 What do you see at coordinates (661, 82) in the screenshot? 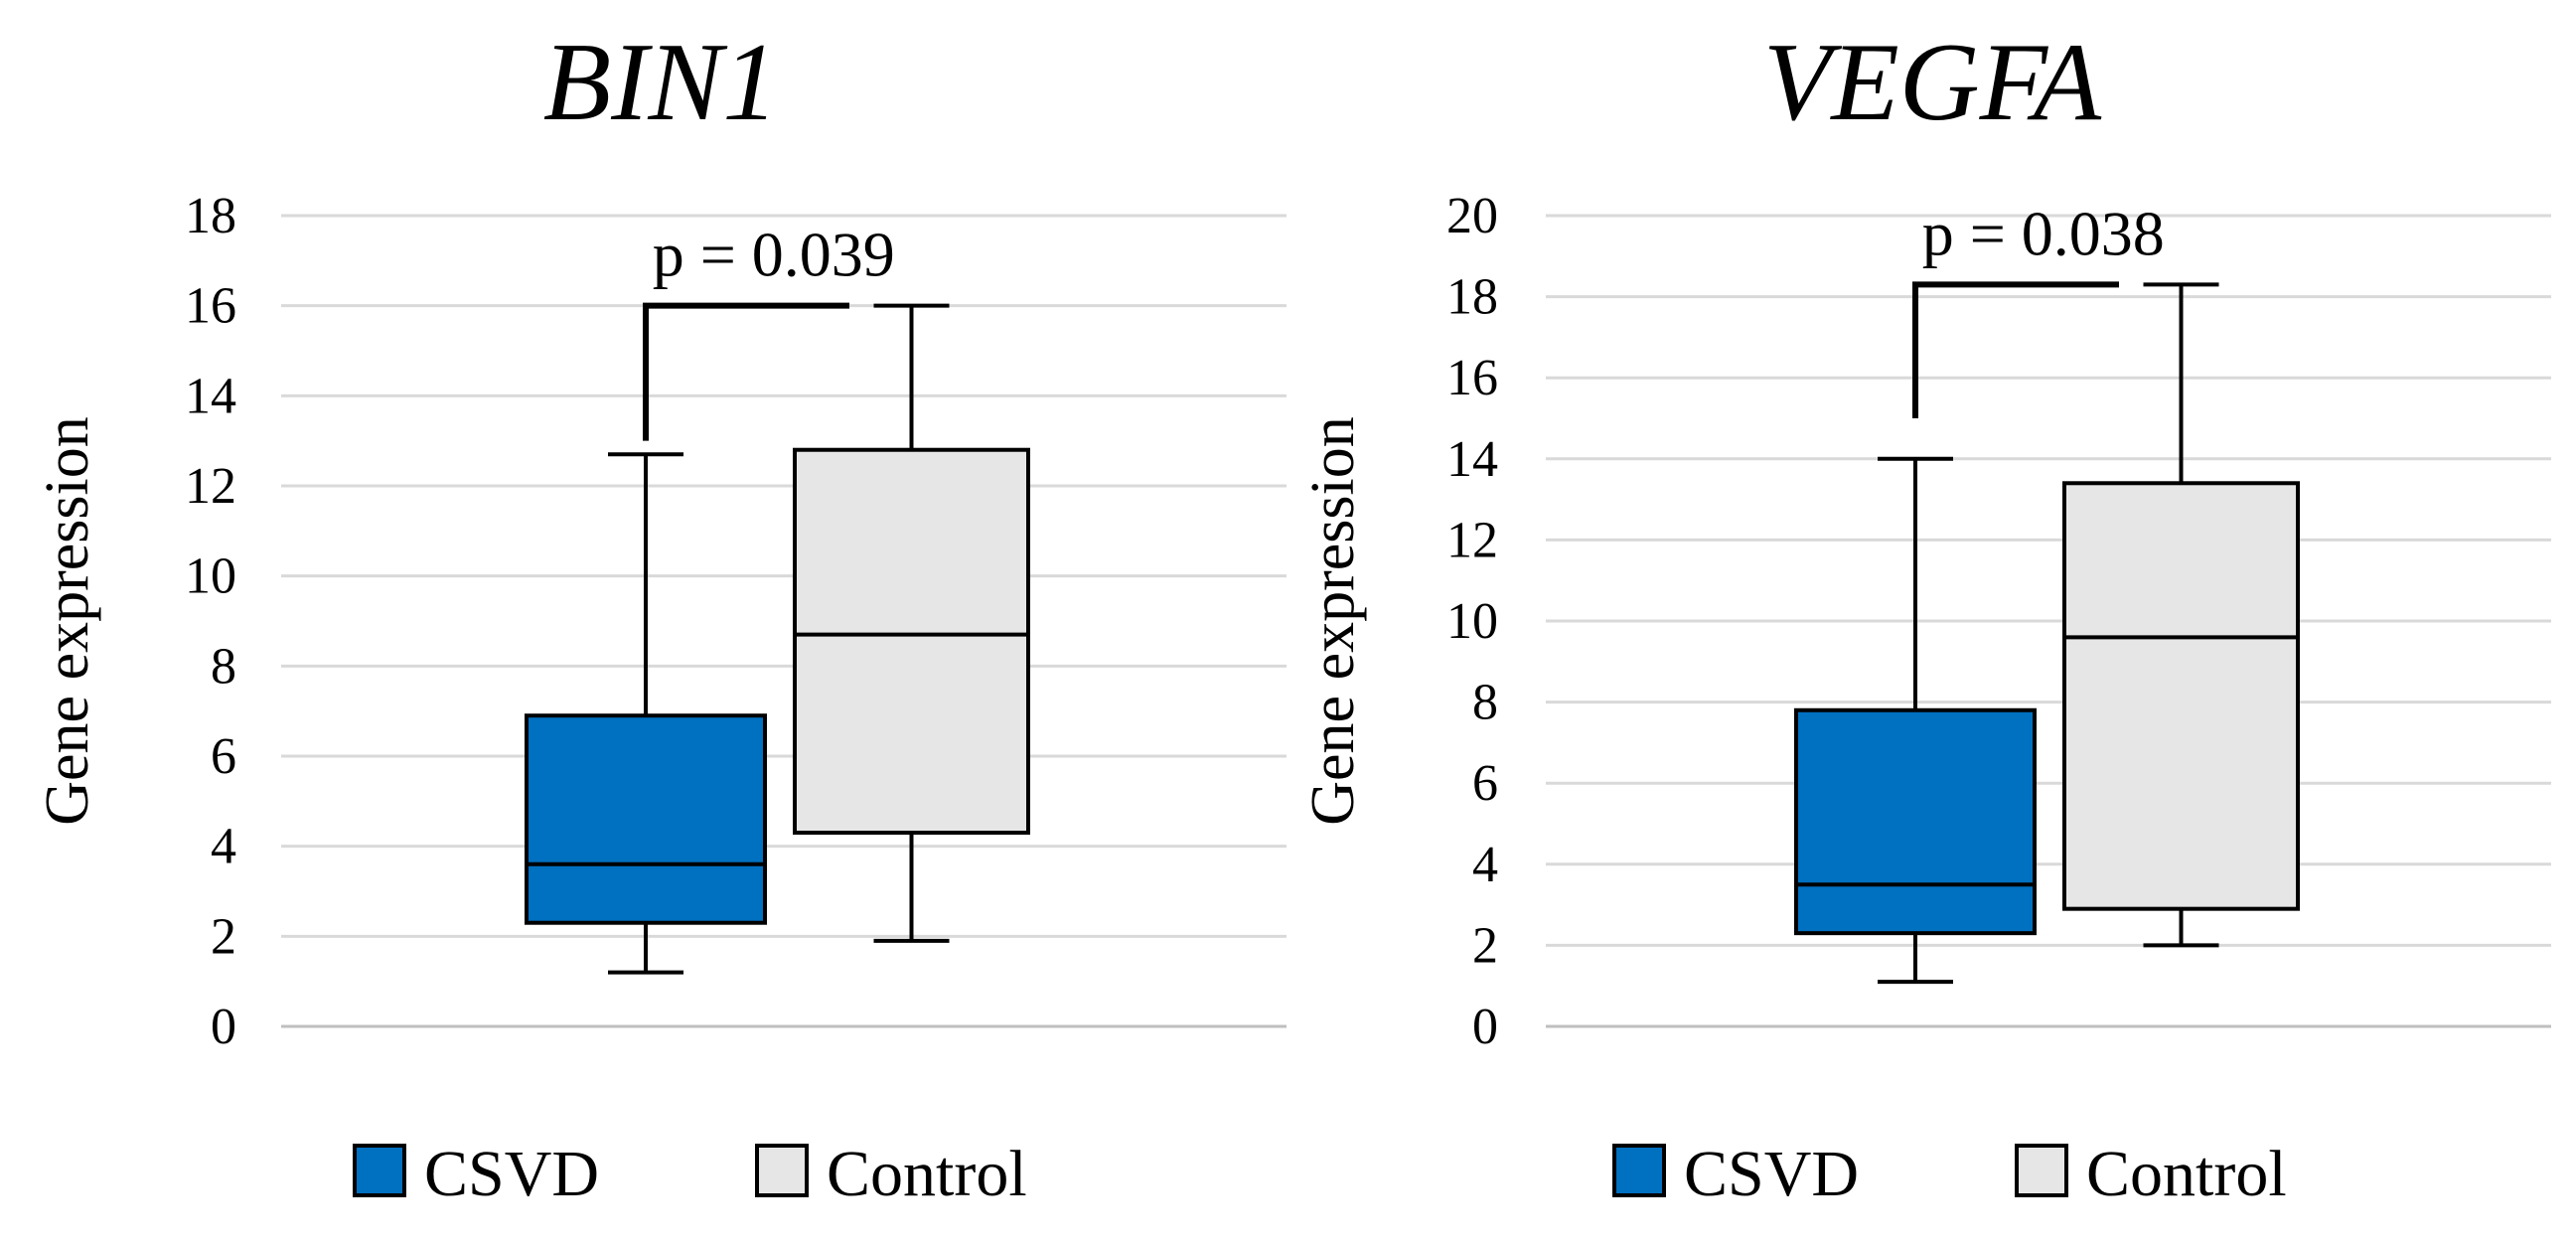
I see `chart-title: BIN1` at bounding box center [661, 82].